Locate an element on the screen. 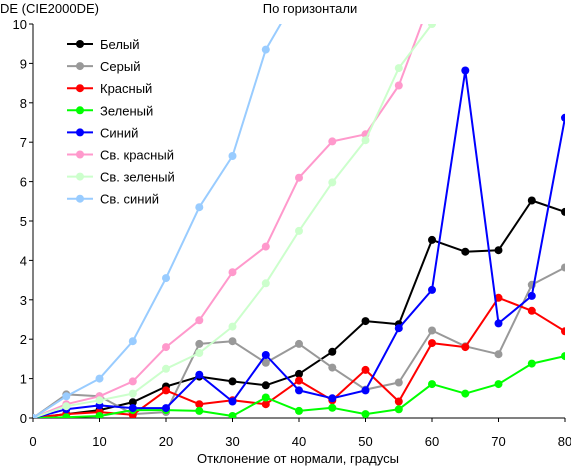  legend-item: Св. зеленый is located at coordinates (121, 177).